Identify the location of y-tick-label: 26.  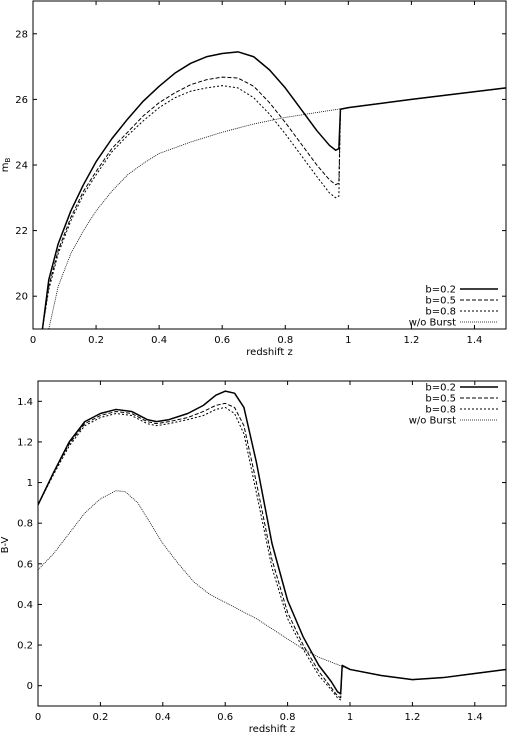
(21, 100).